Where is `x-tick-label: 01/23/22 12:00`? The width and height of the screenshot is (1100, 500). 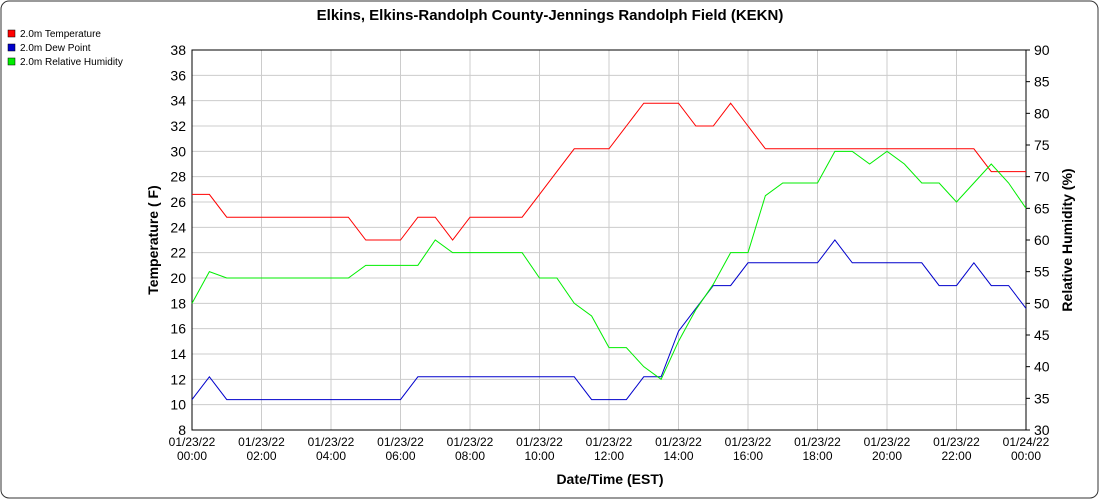 x-tick-label: 01/23/22 12:00 is located at coordinates (609, 449).